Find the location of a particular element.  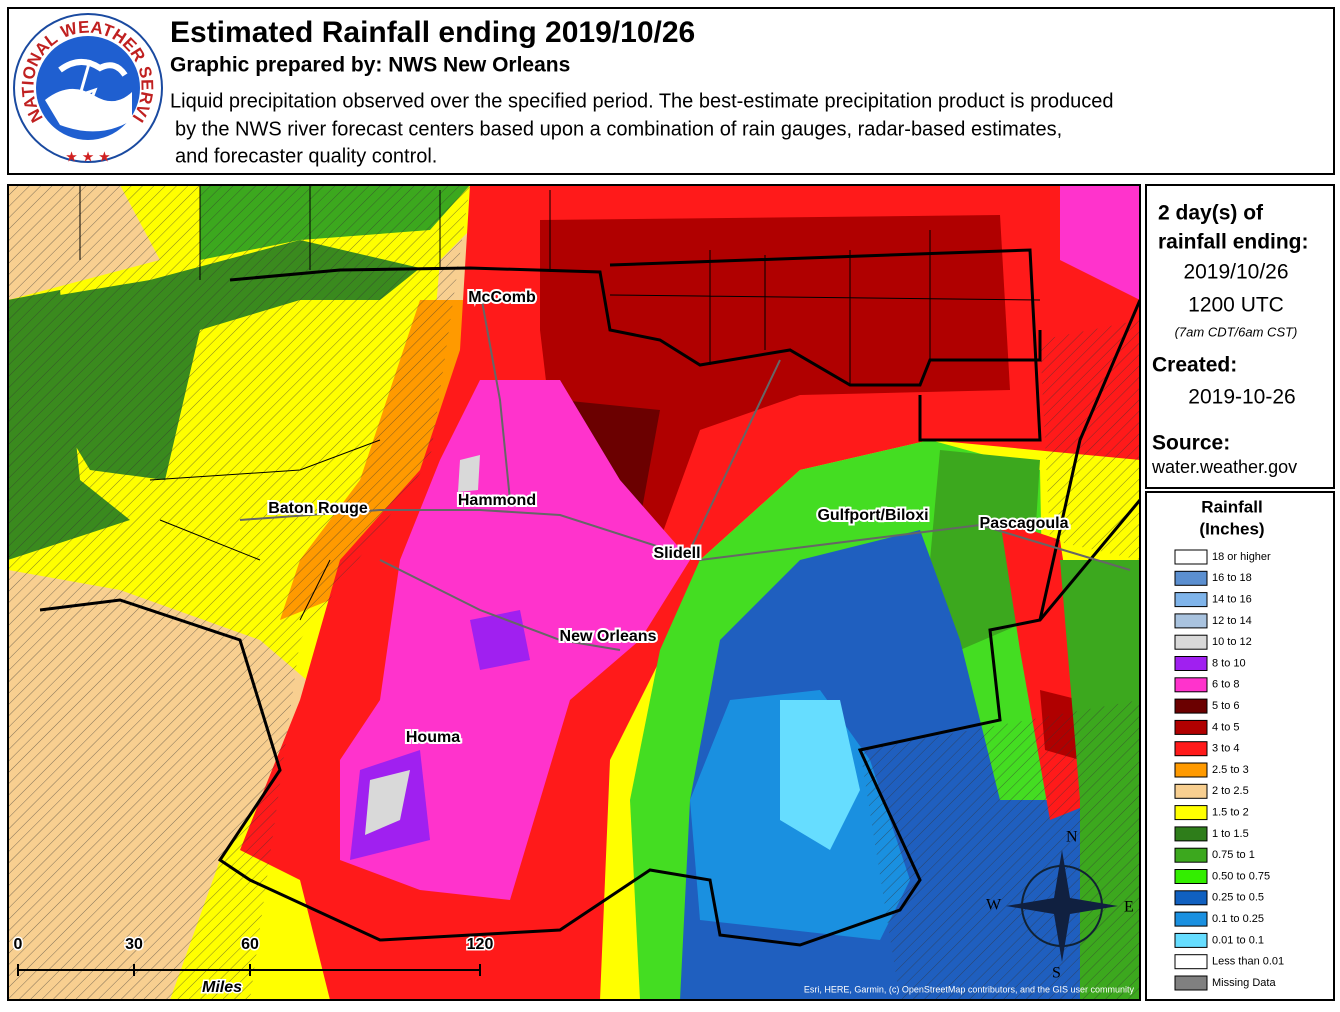

city-label: Pascagoula is located at coordinates (1024, 523).